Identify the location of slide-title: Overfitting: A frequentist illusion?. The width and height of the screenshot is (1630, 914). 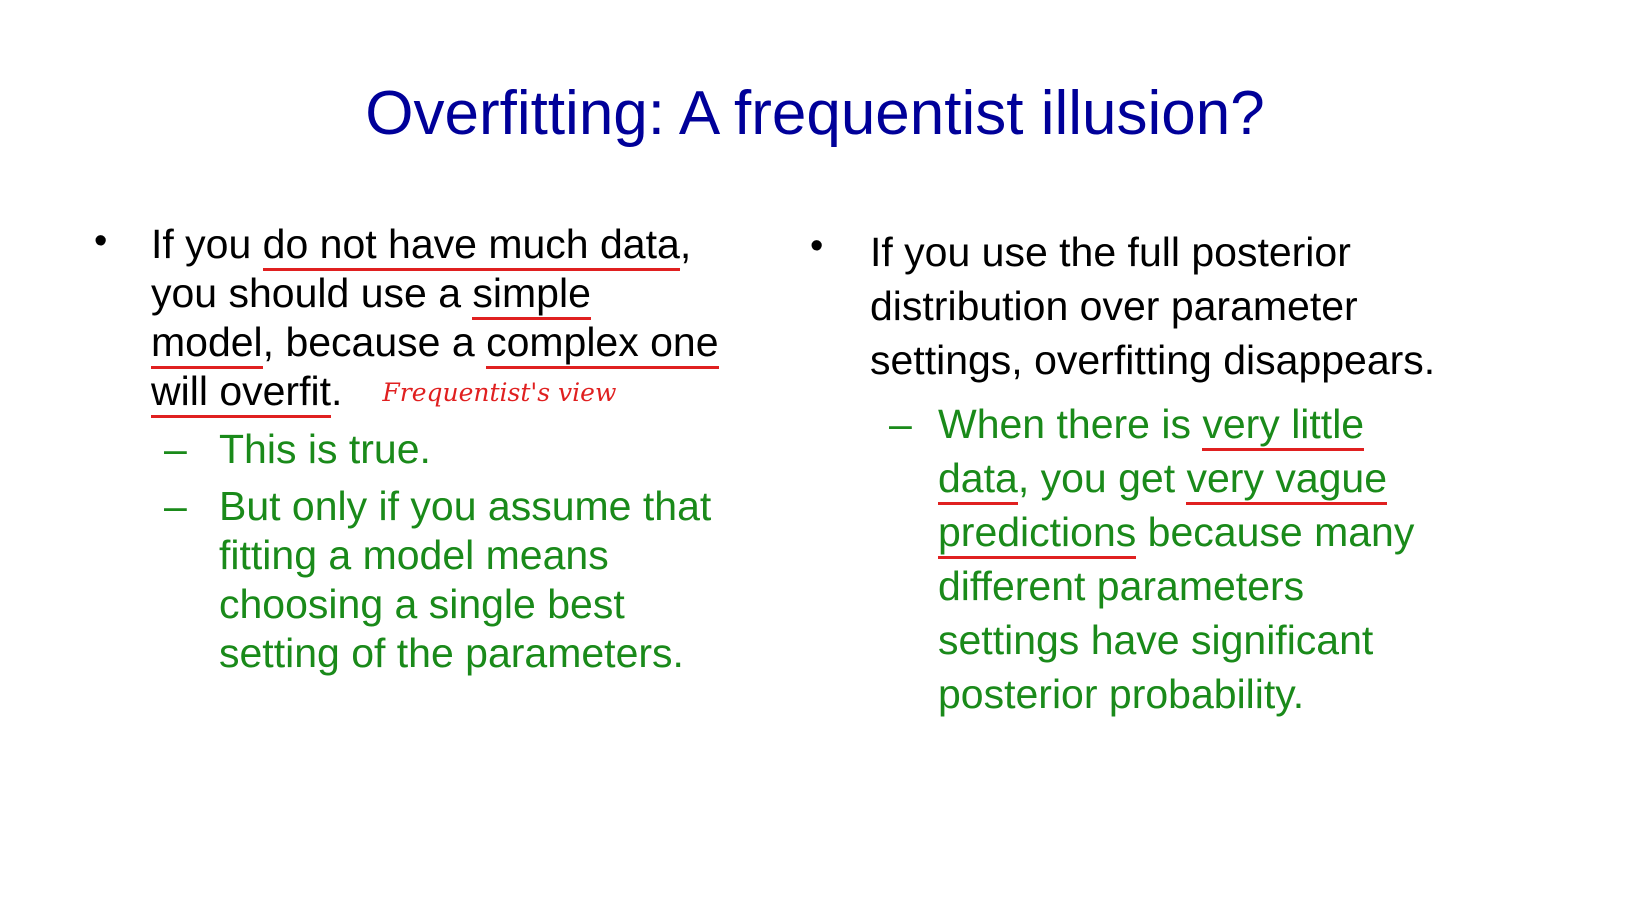
(815, 113).